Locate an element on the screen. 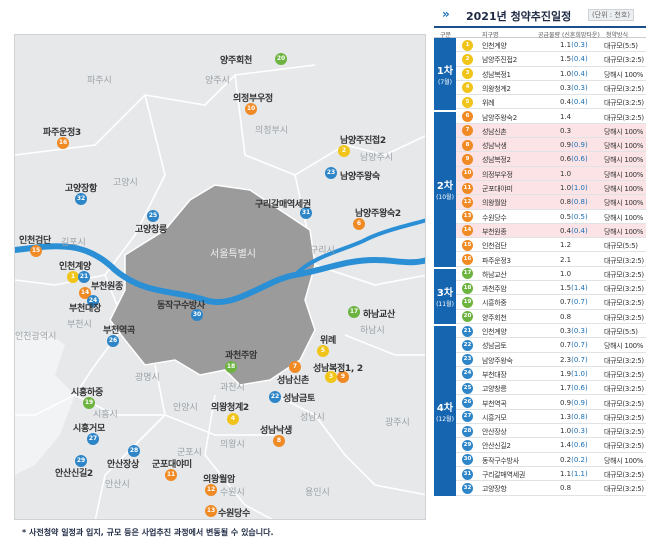 Image resolution: width=659 pixels, height=545 pixels. table-row: 25 고양창릉 1.7(0.6) 대규모(3:2:5) is located at coordinates (551, 388).